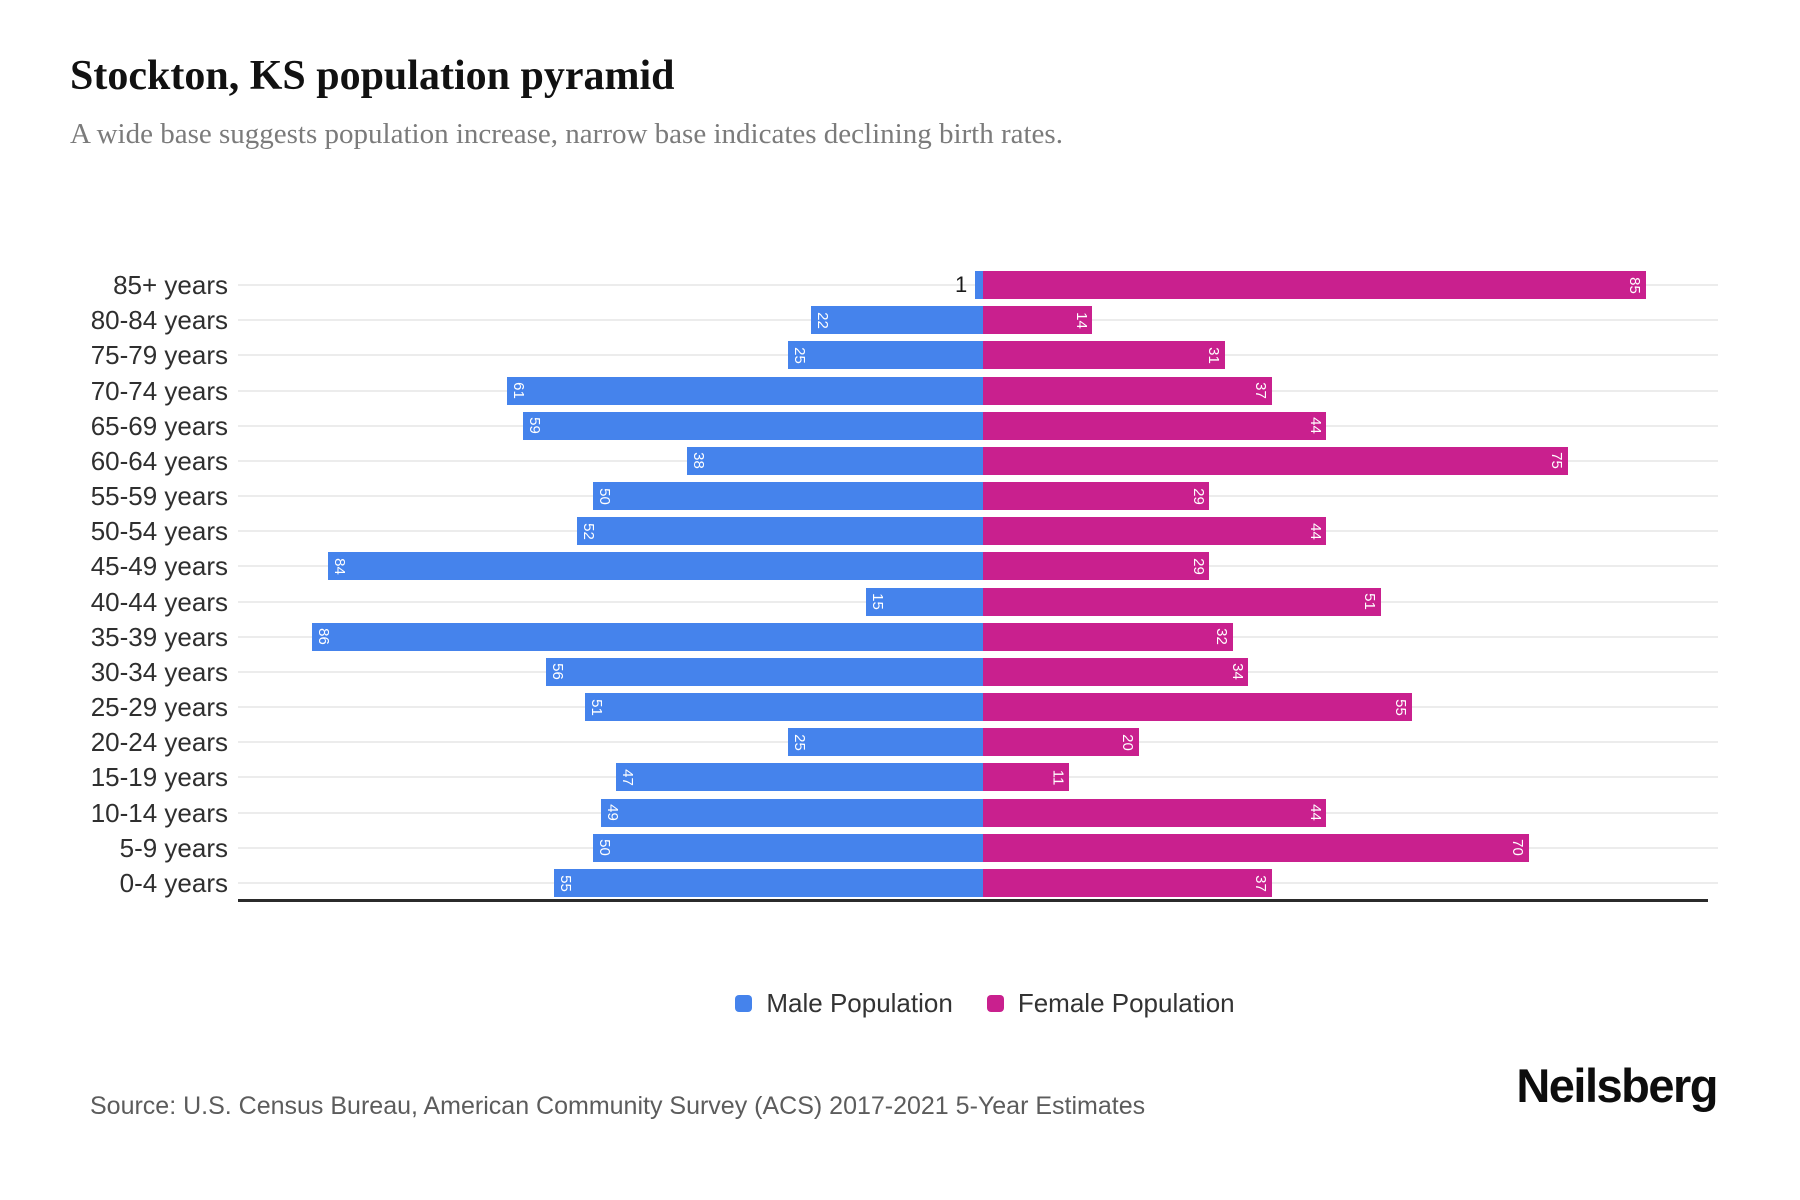 This screenshot has width=1800, height=1200. I want to click on male-value-label: 15, so click(877, 601).